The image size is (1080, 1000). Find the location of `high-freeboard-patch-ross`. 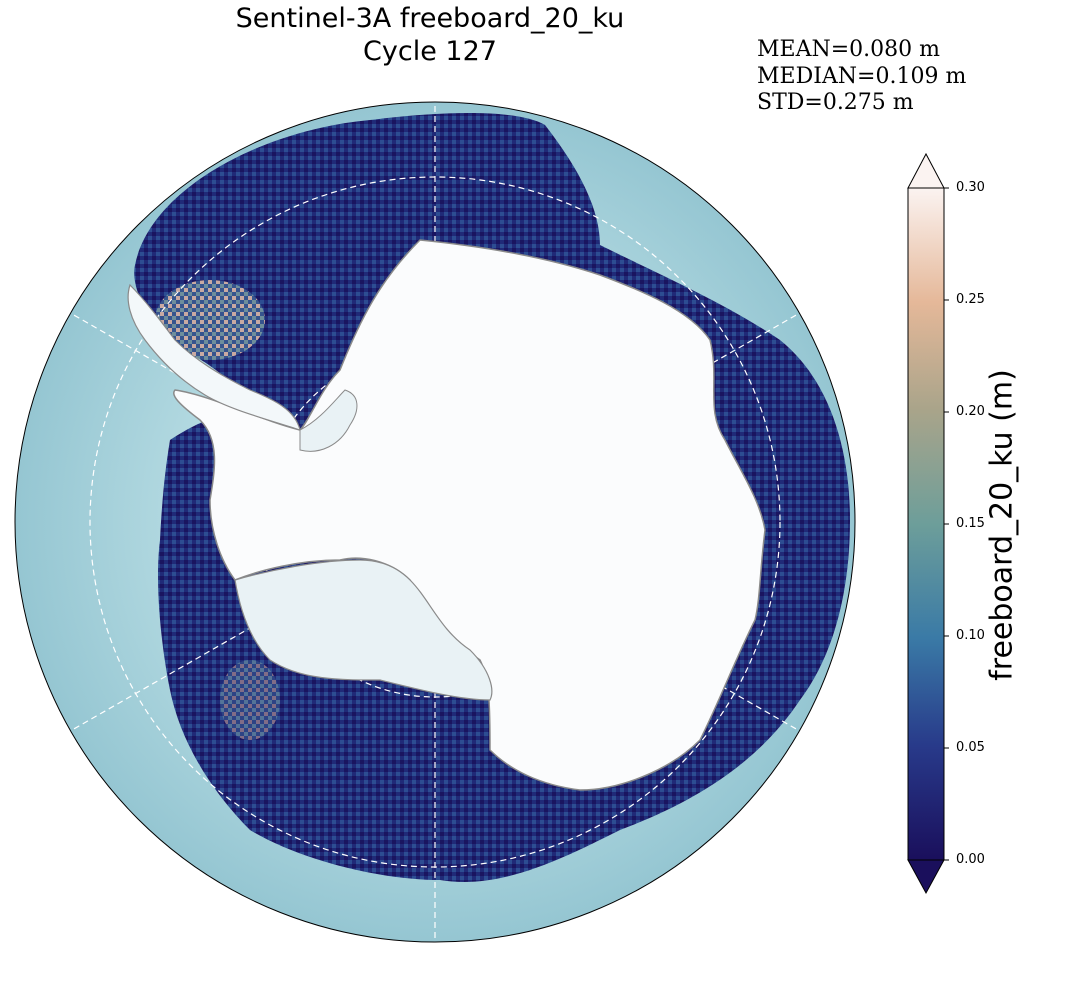

high-freeboard-patch-ross is located at coordinates (250, 700).